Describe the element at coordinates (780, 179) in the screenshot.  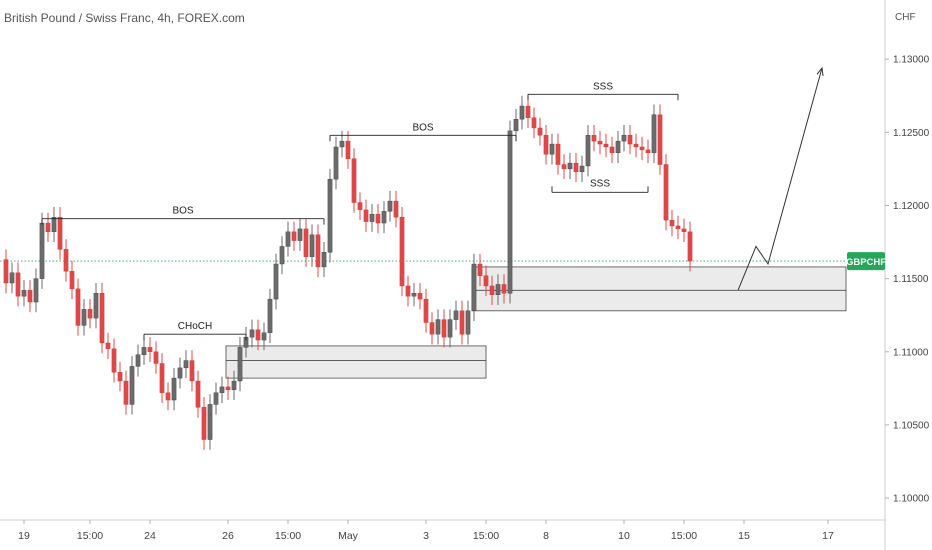
I see `projection-arrow` at that location.